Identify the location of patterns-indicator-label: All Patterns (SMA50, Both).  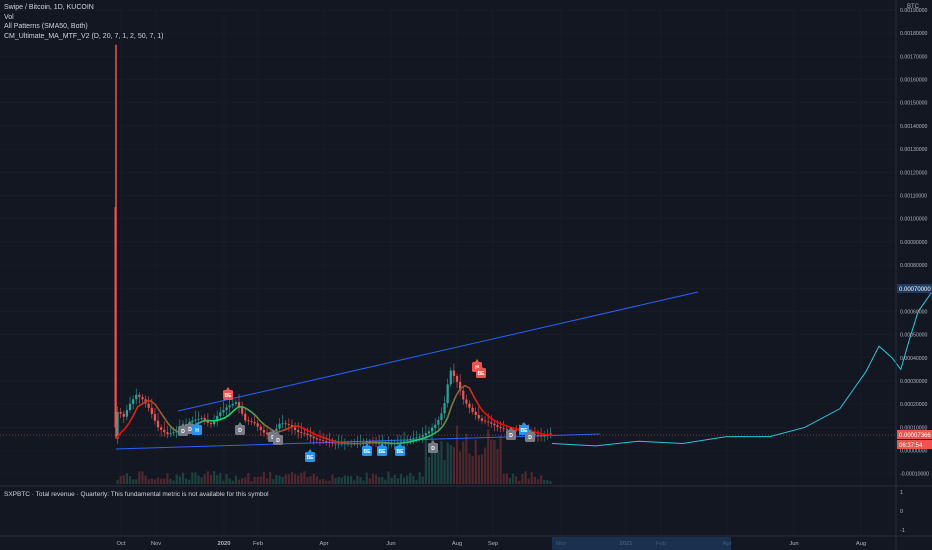
(46, 26).